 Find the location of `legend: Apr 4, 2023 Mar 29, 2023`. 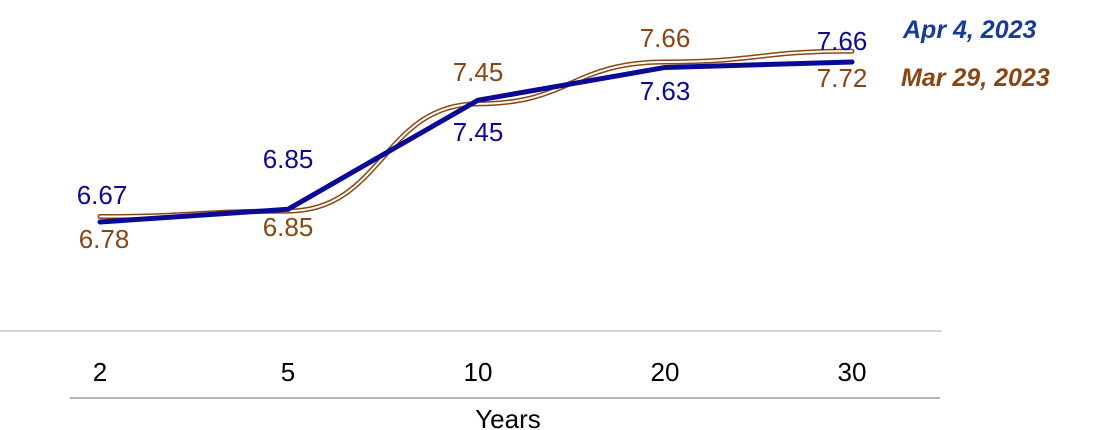

legend: Apr 4, 2023 Mar 29, 2023 is located at coordinates (975, 54).